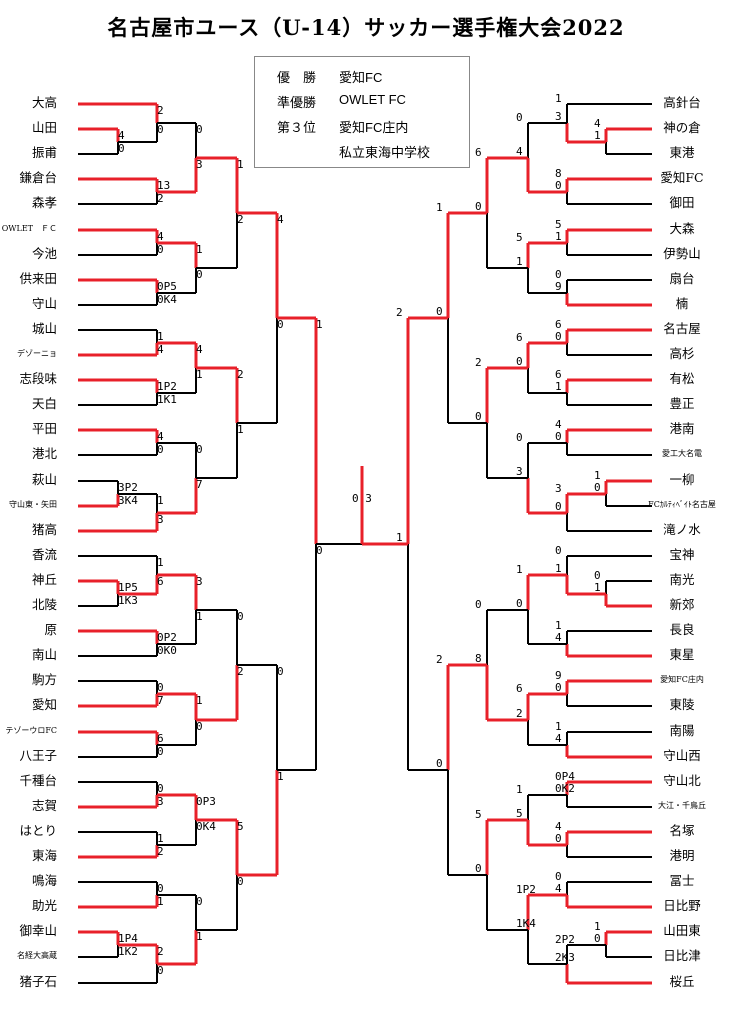 This screenshot has width=732, height=1012. What do you see at coordinates (362, 112) in the screenshot?
I see `results-box: 優 勝 愛知FC 準優勝 OWLET FC 第３位 愛知FC庄内 私立東海中学校` at bounding box center [362, 112].